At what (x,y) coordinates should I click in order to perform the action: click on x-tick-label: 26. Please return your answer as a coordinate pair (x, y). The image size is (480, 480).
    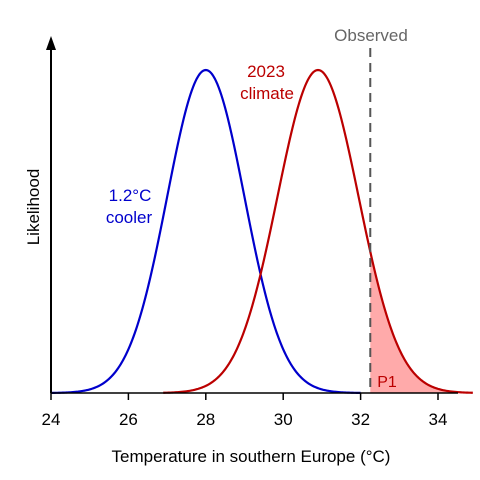
    Looking at the image, I should click on (128, 419).